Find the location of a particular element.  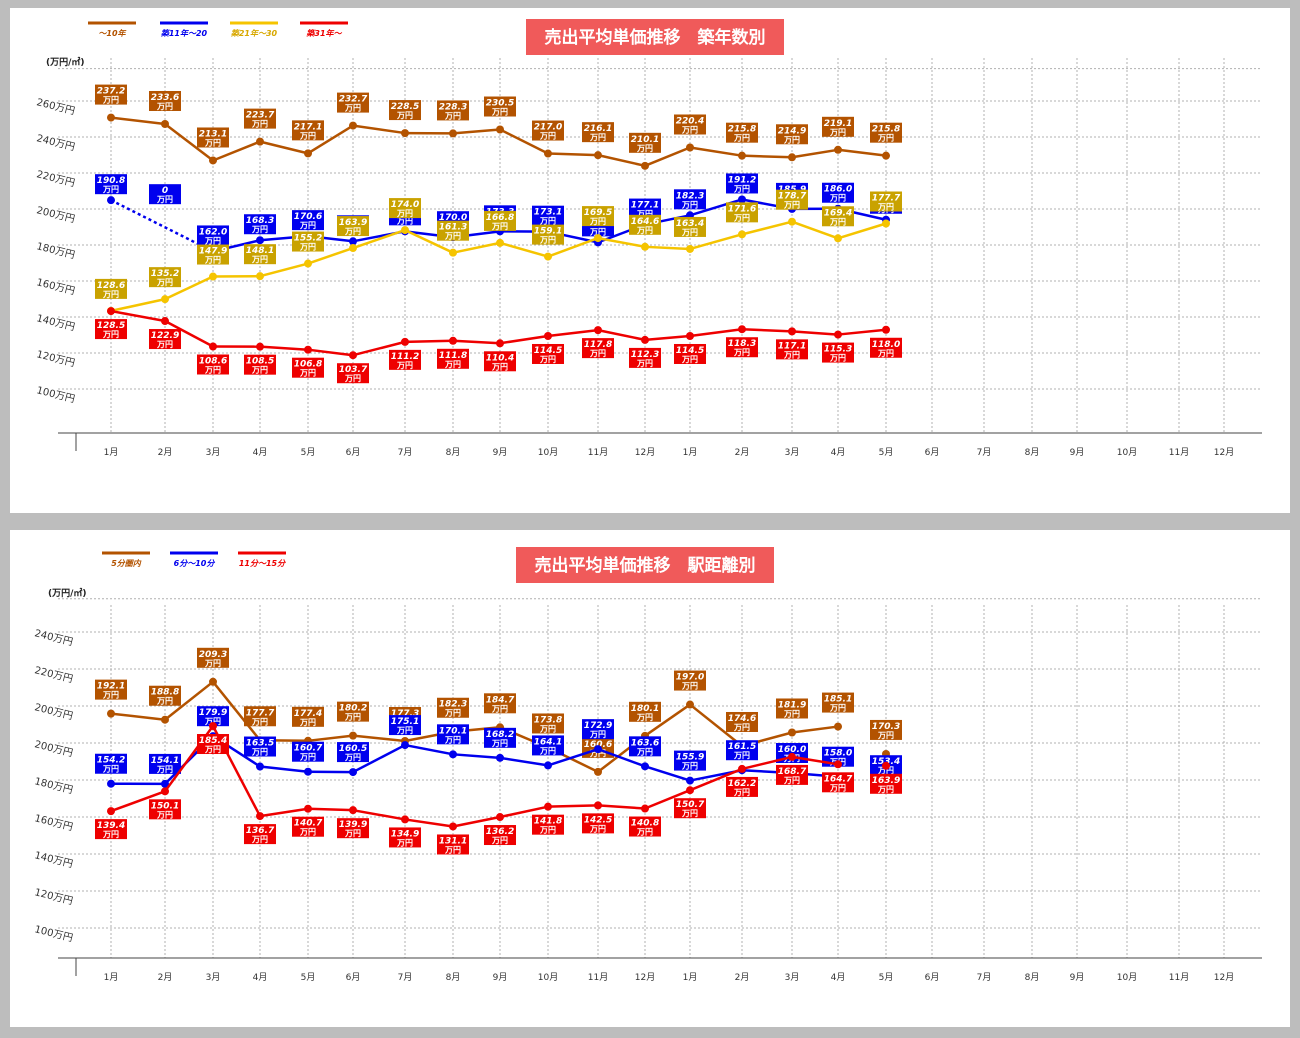

x-tick-label: 5月 is located at coordinates (308, 977).